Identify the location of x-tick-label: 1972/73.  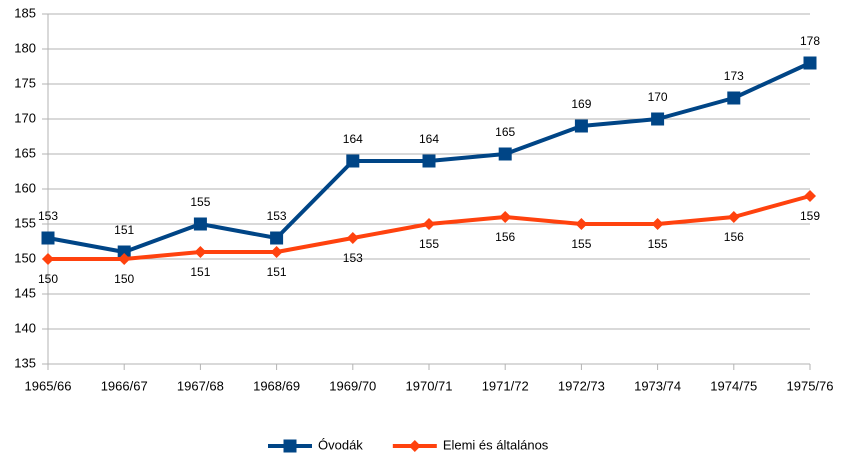
(581, 385).